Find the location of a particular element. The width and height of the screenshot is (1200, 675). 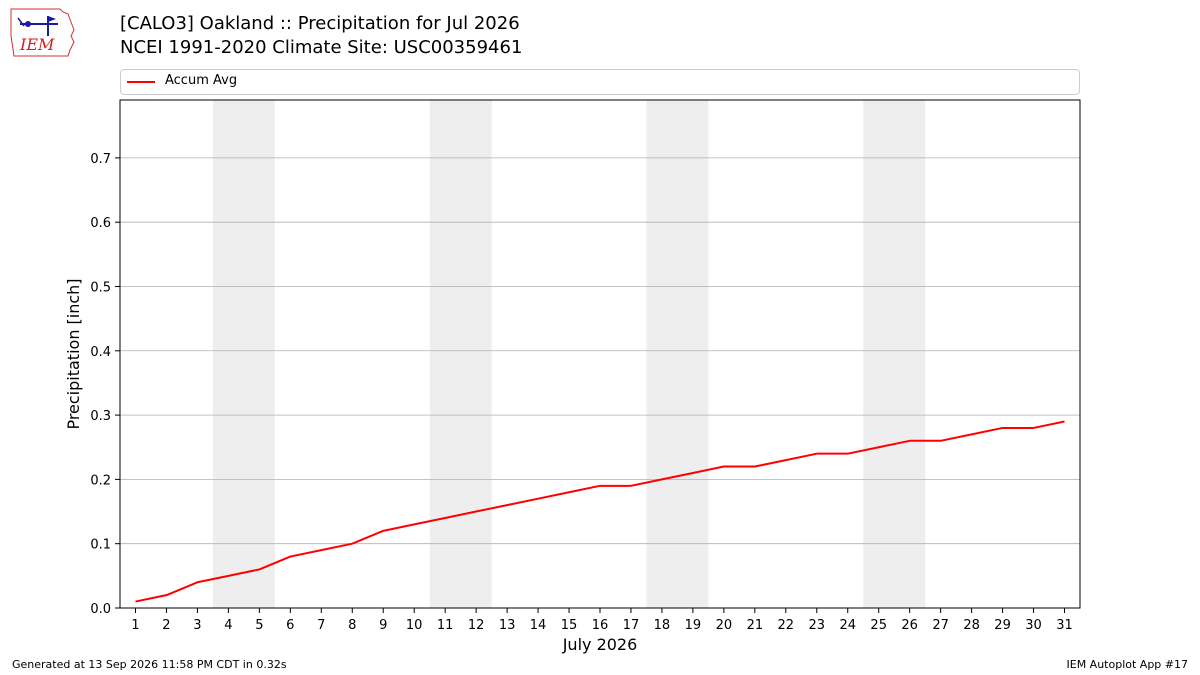

x-tick-label-13: 13 is located at coordinates (507, 625).